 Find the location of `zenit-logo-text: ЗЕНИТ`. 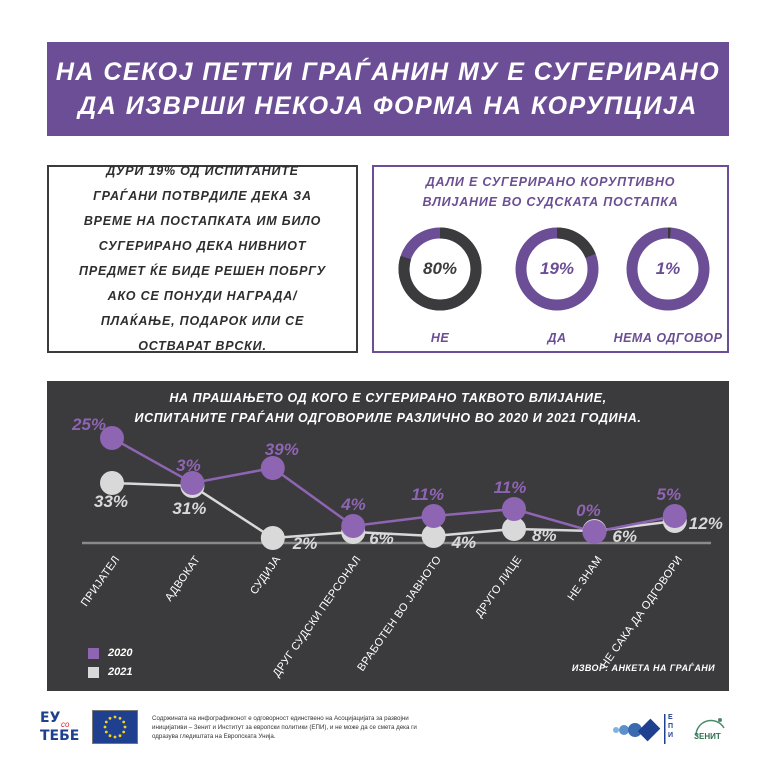

zenit-logo-text: ЗЕНИТ is located at coordinates (707, 736).